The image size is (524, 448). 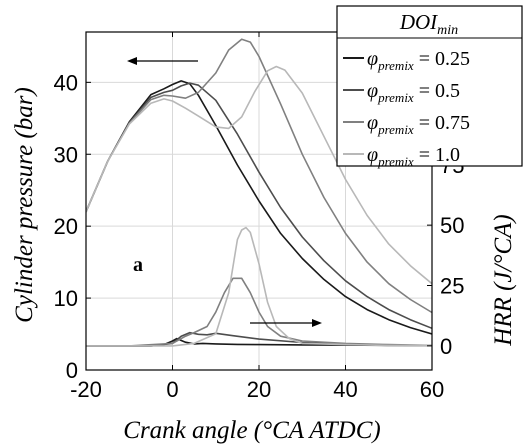 What do you see at coordinates (445, 256) in the screenshot?
I see `y-axis-right: 0255075` at bounding box center [445, 256].